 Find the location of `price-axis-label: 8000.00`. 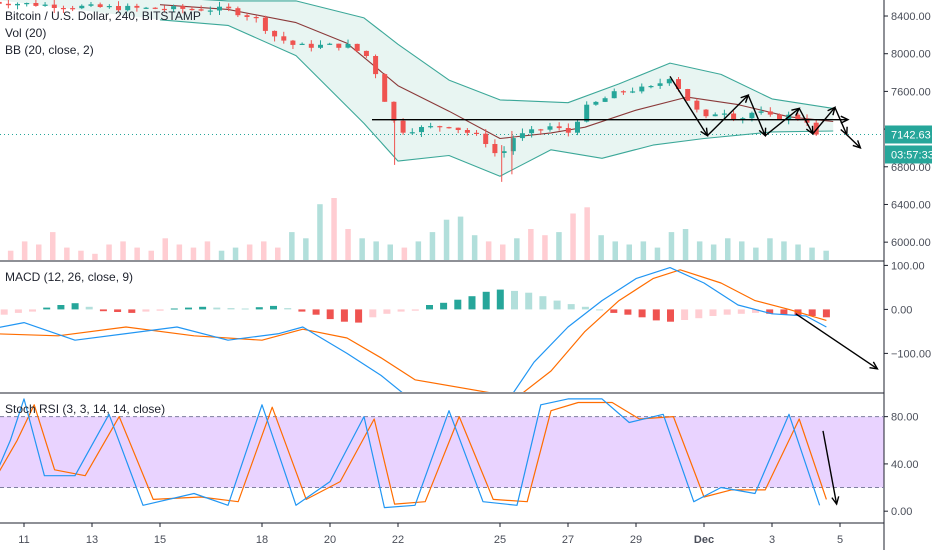

price-axis-label: 8000.00 is located at coordinates (911, 55).